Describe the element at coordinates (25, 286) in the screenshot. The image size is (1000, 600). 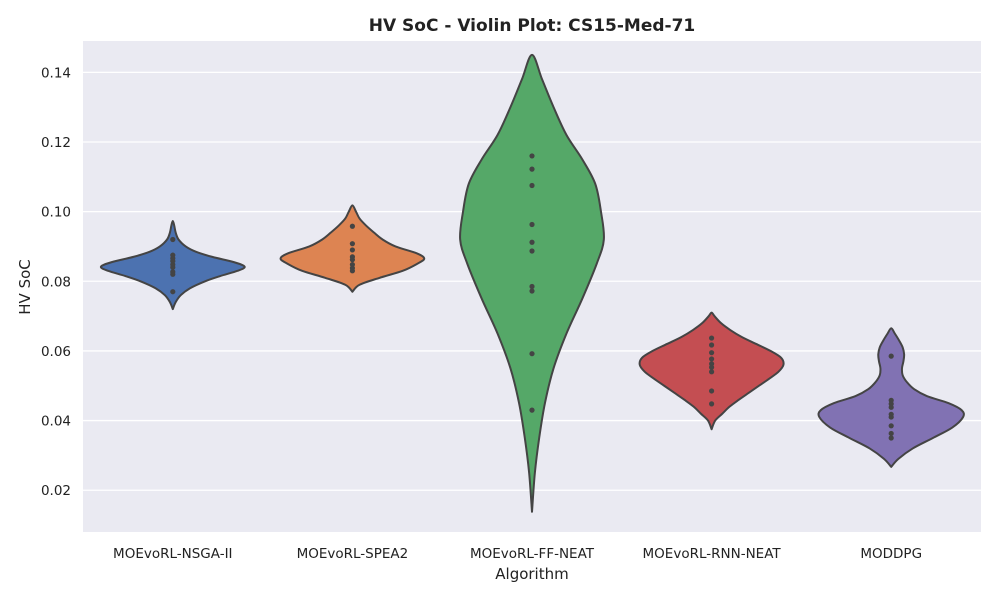
I see `y-axis-label: HV SoC` at that location.